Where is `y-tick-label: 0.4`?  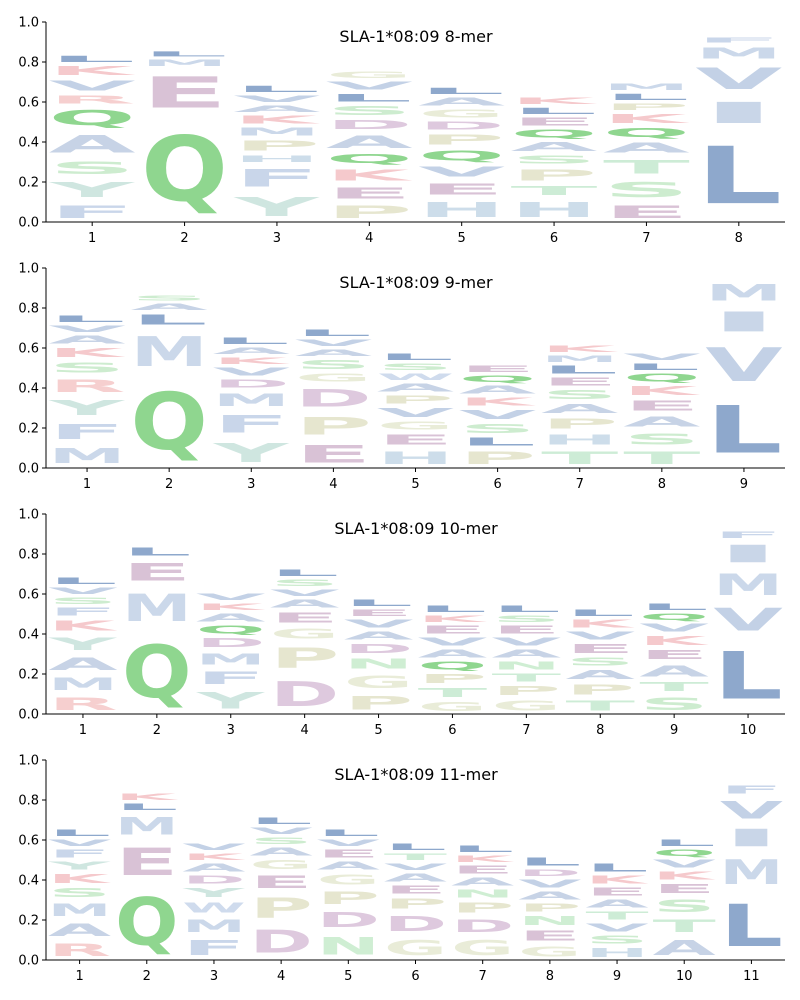 y-tick-label: 0.4 is located at coordinates (28, 389).